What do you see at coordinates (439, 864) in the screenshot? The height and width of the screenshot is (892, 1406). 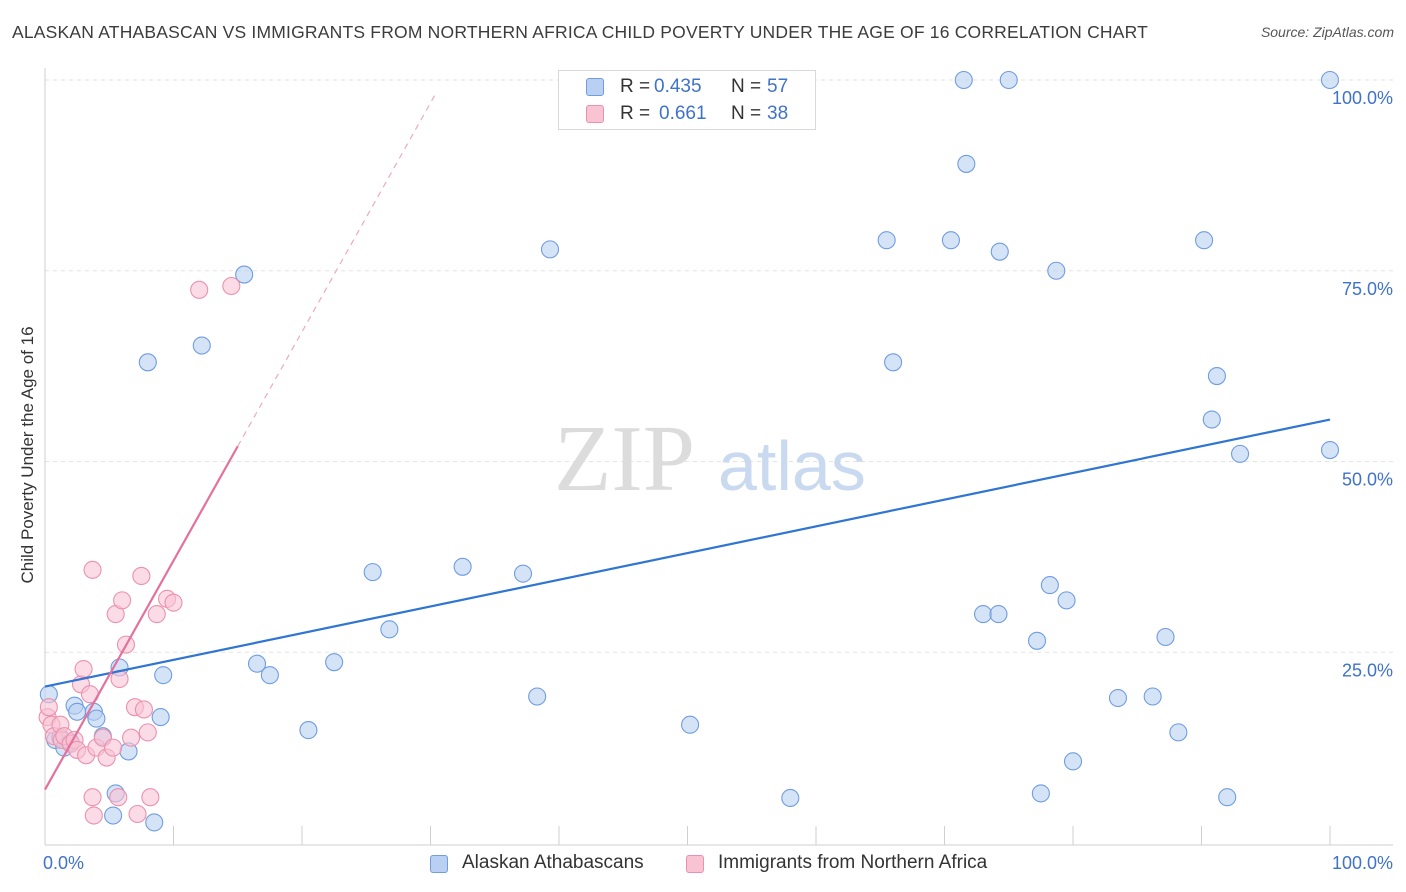 I see `legend-swatch-blue` at bounding box center [439, 864].